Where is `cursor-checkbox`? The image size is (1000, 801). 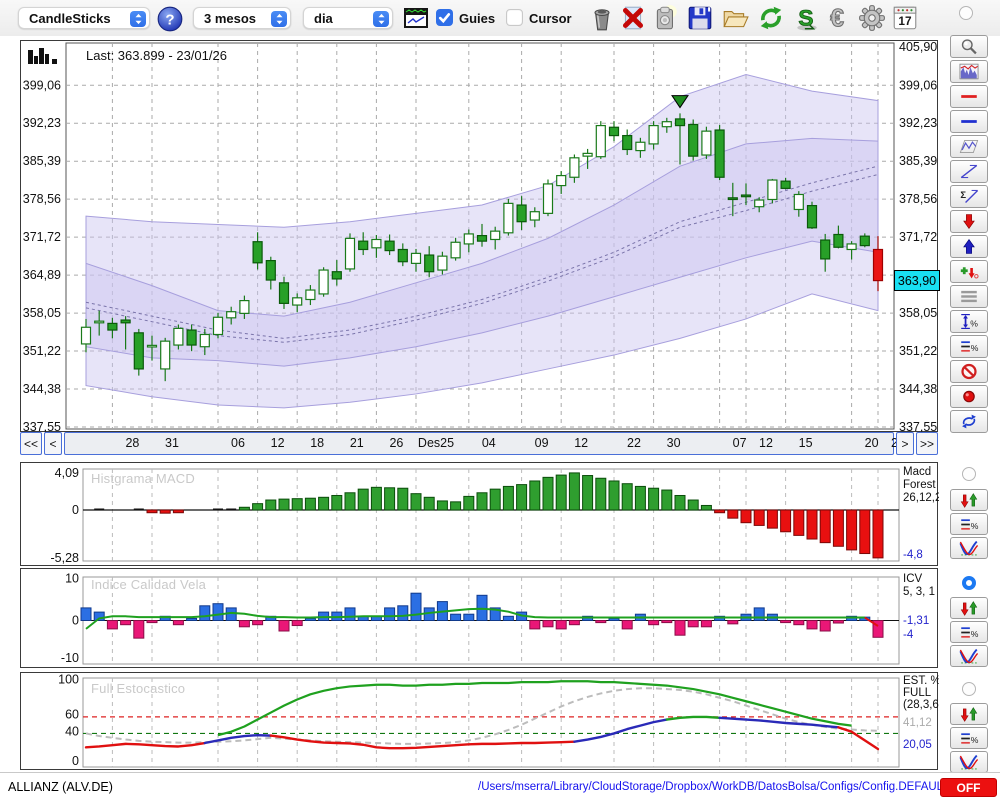
cursor-checkbox is located at coordinates (514, 17).